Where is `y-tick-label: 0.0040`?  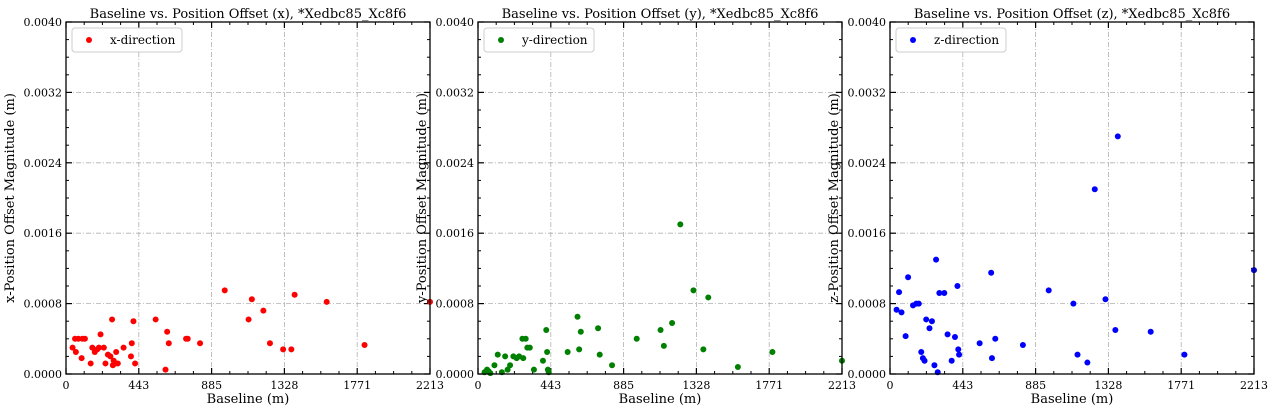 y-tick-label: 0.0040 is located at coordinates (43, 22).